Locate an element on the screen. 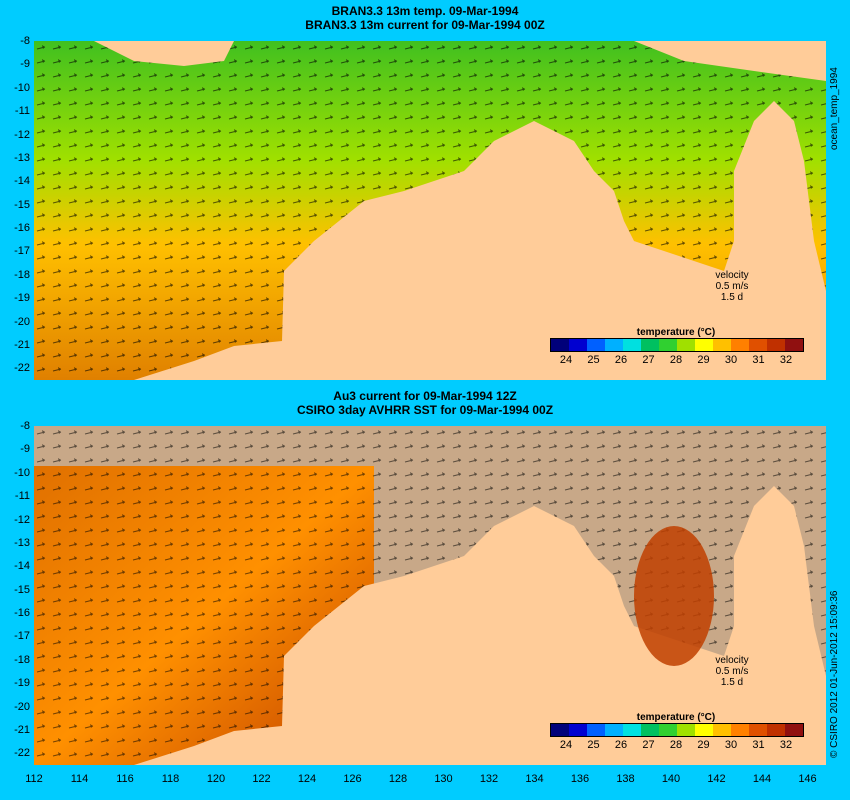 The width and height of the screenshot is (850, 800). x-tick-label: 120 is located at coordinates (216, 779).